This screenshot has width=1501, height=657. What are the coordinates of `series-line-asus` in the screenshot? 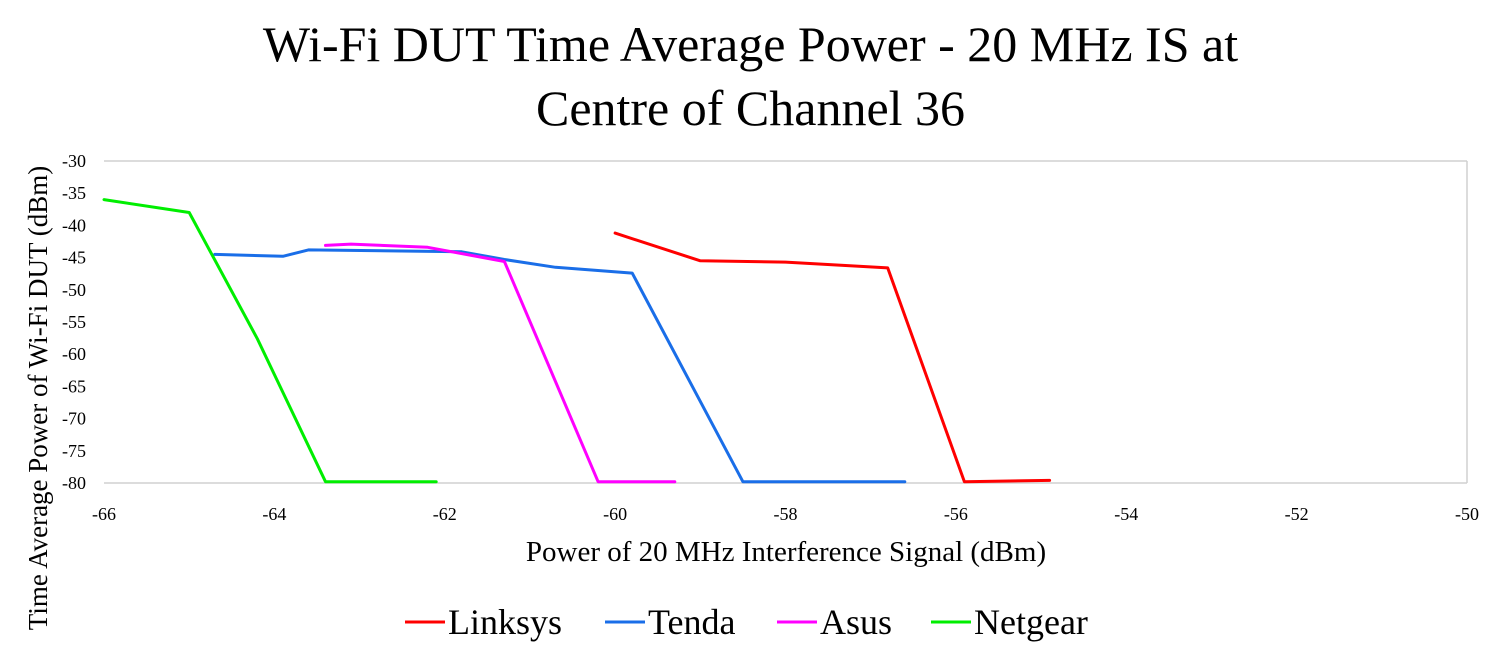 It's located at (500, 363).